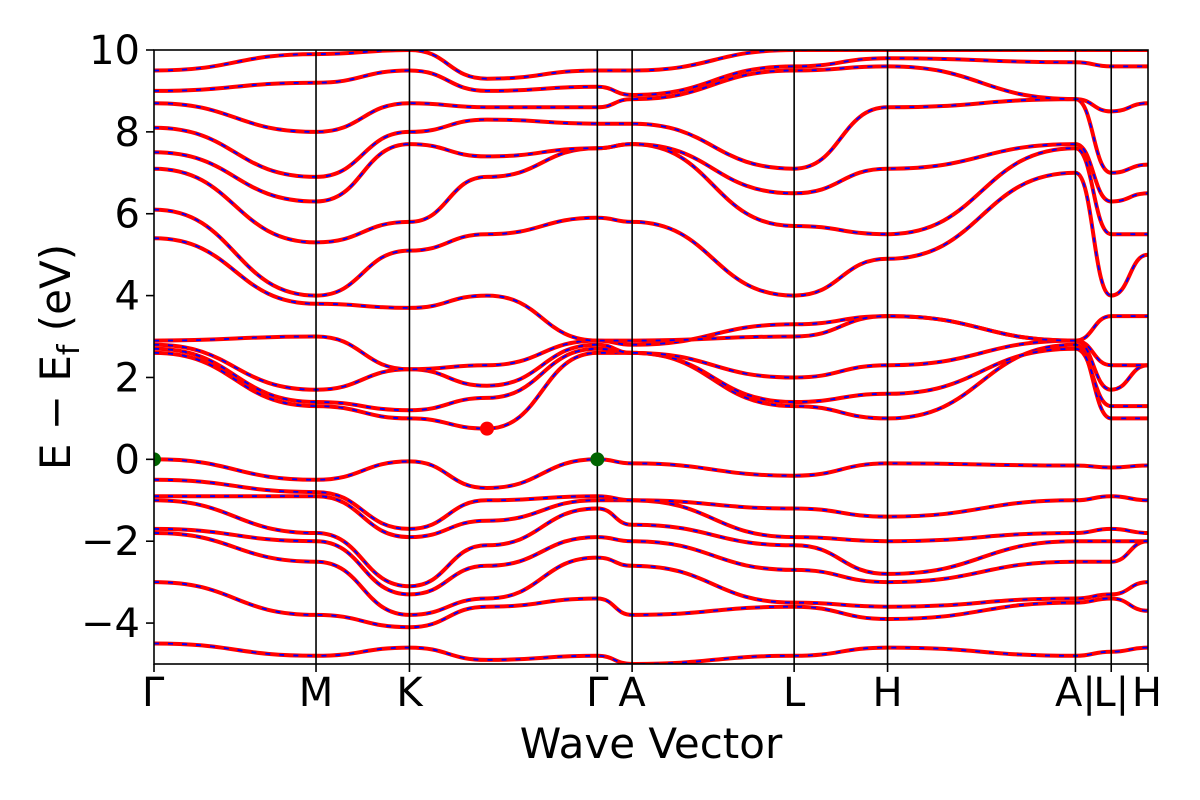  I want to click on band-7-main, so click(651, 504).